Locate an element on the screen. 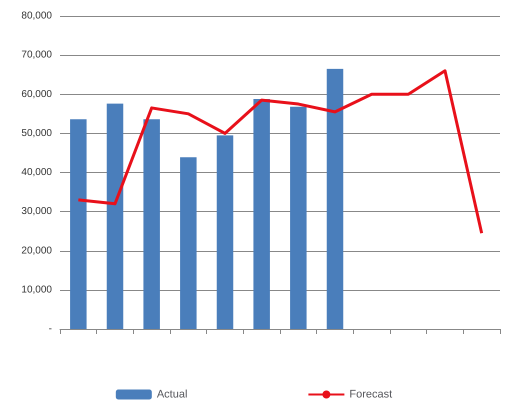 The height and width of the screenshot is (409, 508). y-tick-label: 80,000 is located at coordinates (36, 16).